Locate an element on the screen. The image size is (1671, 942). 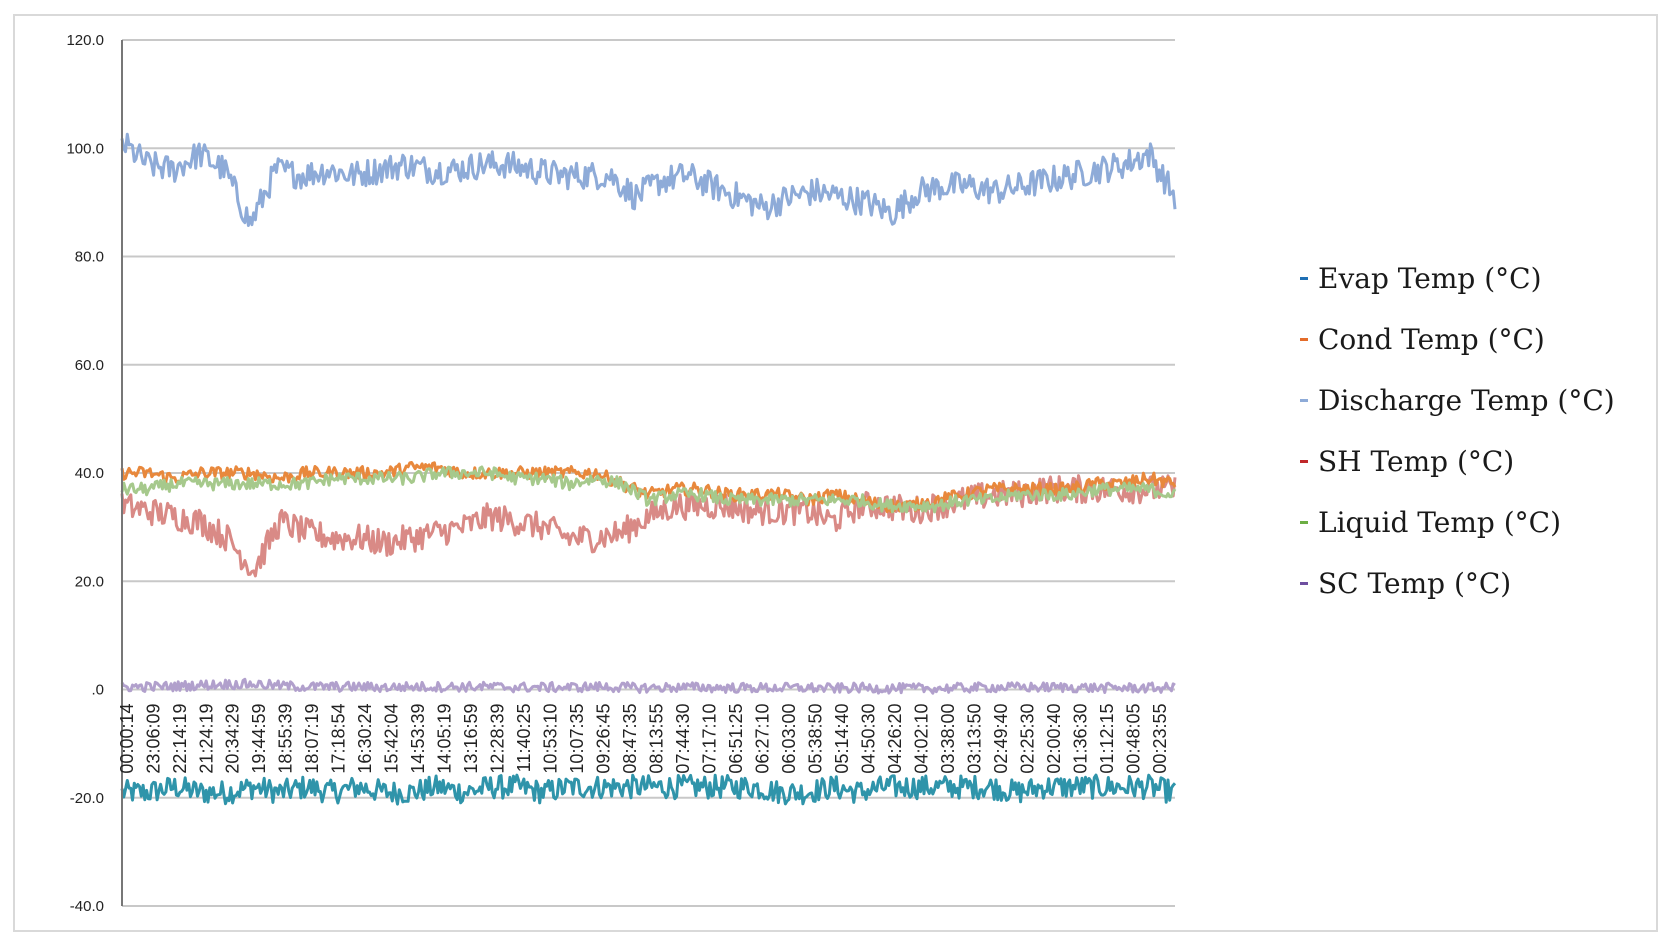
legend-item-cond: Cond Temp (°C) is located at coordinates (1422, 339).